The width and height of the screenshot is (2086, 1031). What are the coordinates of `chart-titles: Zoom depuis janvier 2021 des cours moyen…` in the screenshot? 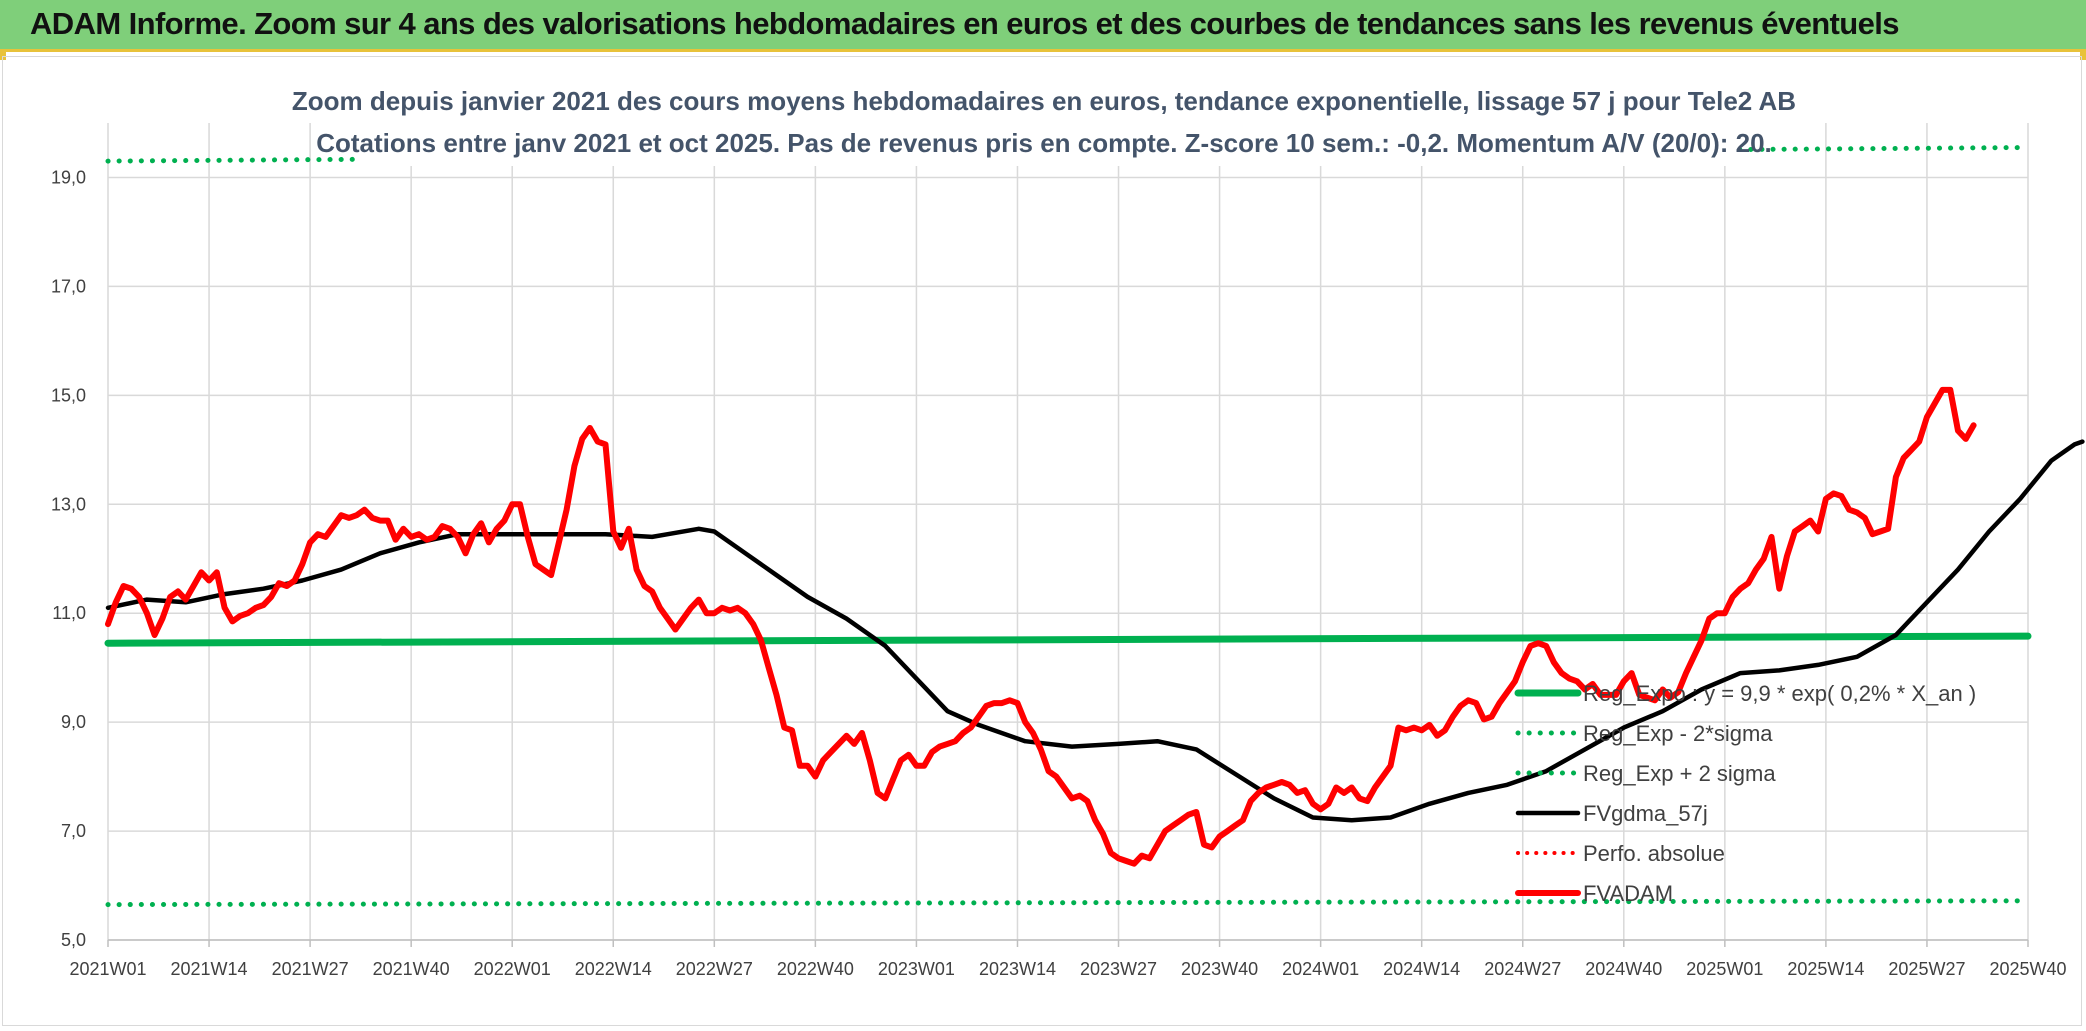 It's located at (1044, 123).